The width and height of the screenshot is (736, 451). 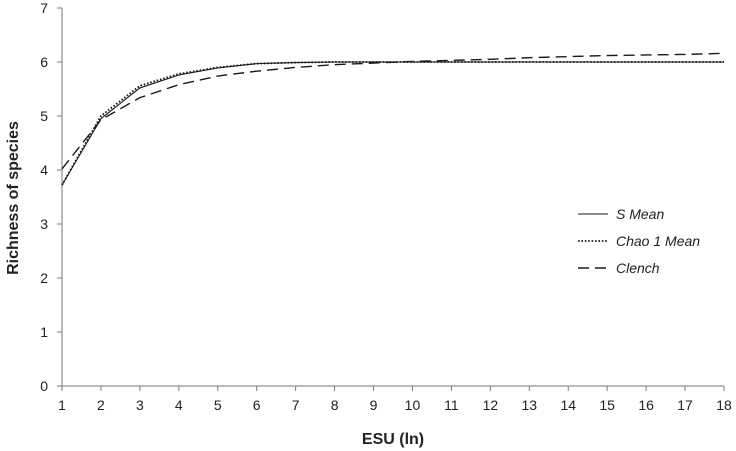 I want to click on x-tick-label: 7, so click(x=296, y=405).